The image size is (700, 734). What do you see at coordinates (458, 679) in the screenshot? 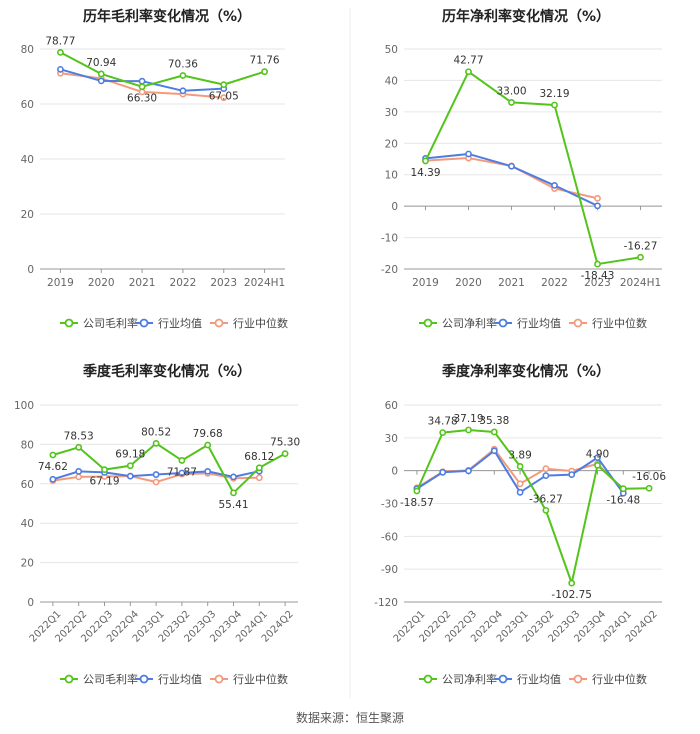
I see `legend-item-company: 公司净利率` at bounding box center [458, 679].